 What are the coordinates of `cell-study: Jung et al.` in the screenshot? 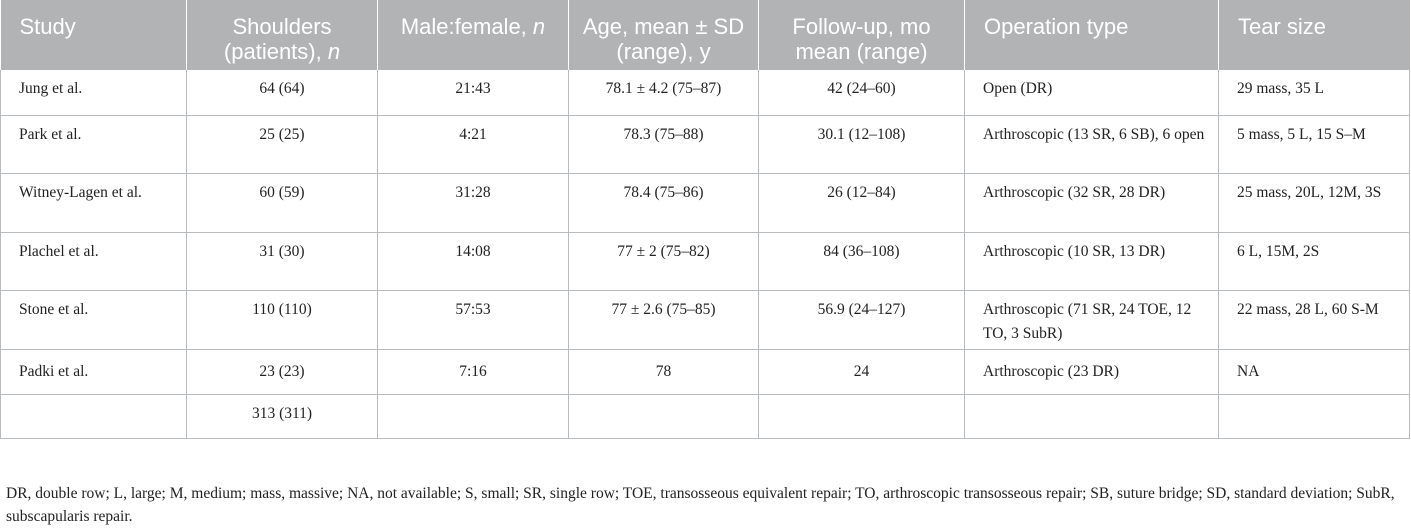 It's located at (93, 93).